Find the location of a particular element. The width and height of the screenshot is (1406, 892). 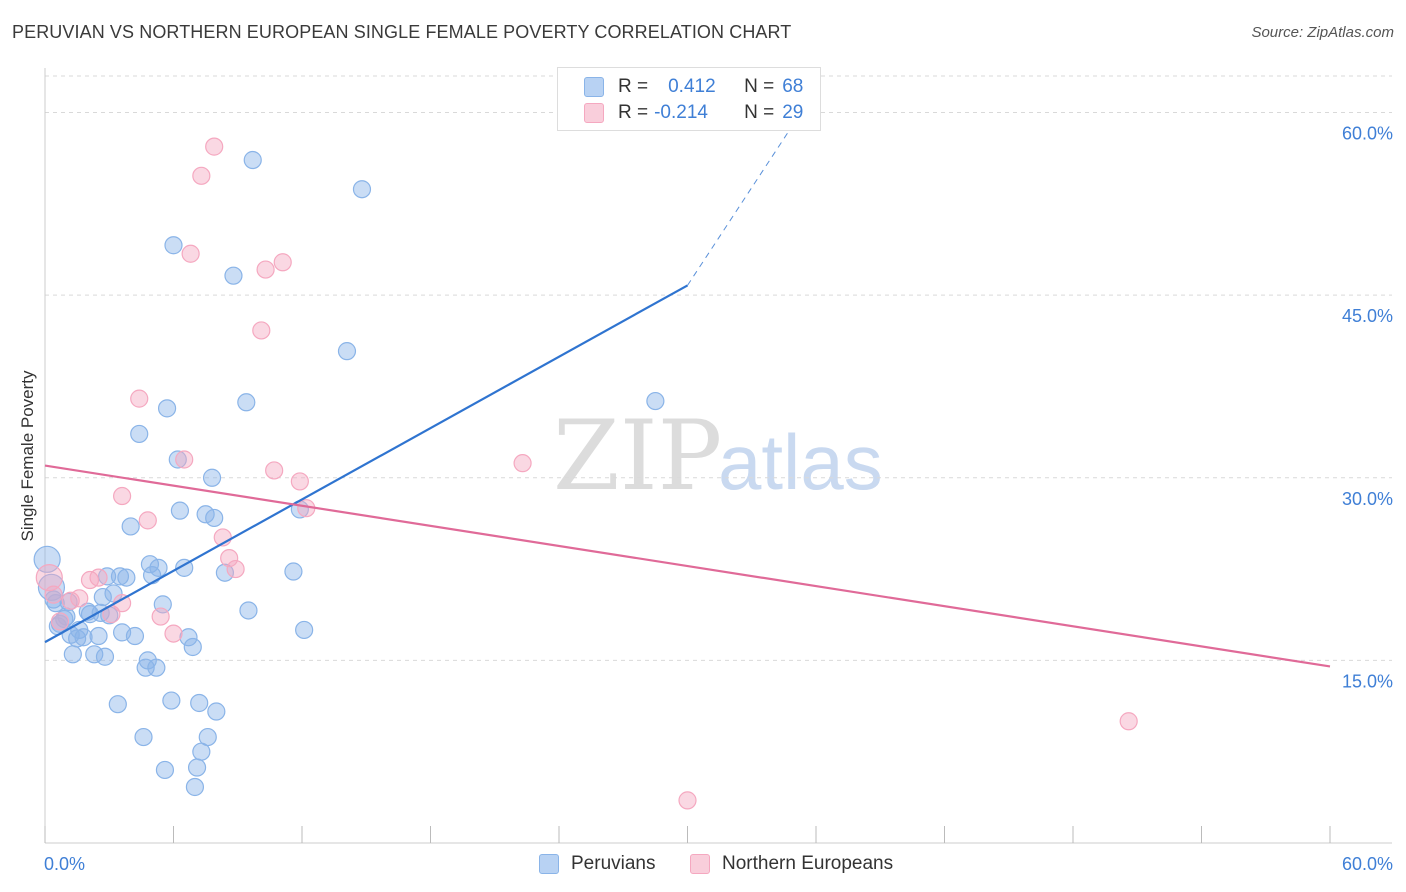

peruvians-legend-swatch is located at coordinates (549, 864).